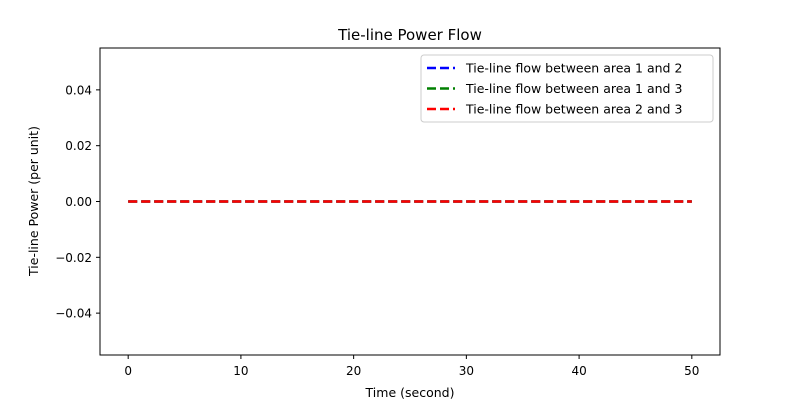 This screenshot has width=800, height=400. What do you see at coordinates (410, 392) in the screenshot?
I see `x-axis-label: Time (second)` at bounding box center [410, 392].